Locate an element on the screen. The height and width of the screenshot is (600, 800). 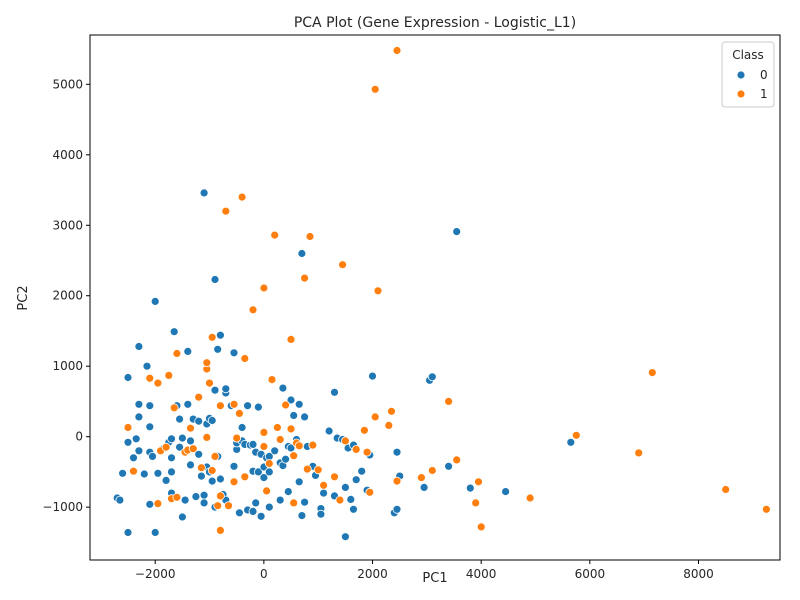
x-tick-label-4: 6000 is located at coordinates (590, 574).